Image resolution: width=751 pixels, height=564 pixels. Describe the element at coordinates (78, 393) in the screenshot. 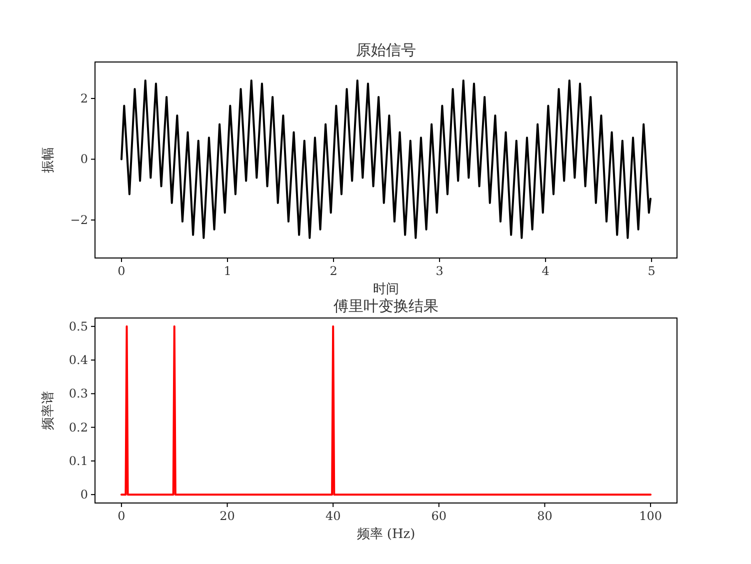

I see `y-tick-label: 0.3` at that location.